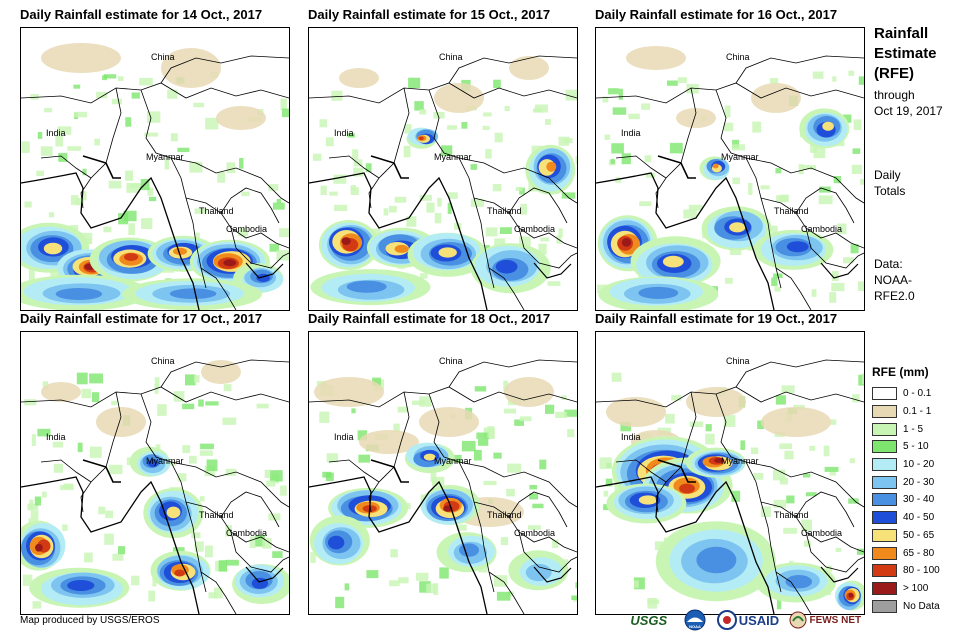 This screenshot has height=639, width=967. I want to click on legend-label: 1 - 5, so click(913, 429).